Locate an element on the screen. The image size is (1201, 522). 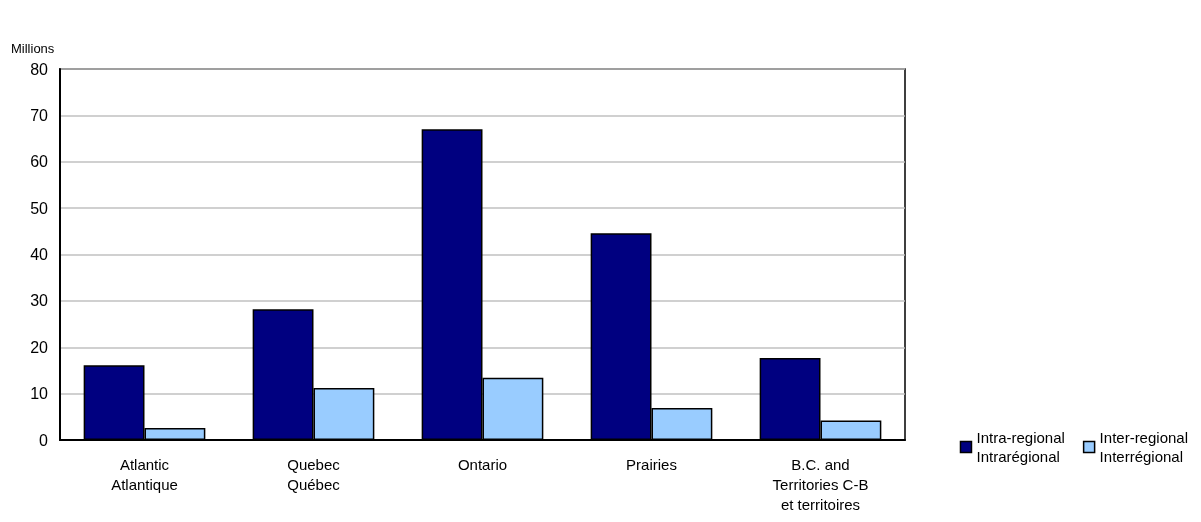
x-tick-label: B.C. and Territories C-B et territoires is located at coordinates (820, 484).